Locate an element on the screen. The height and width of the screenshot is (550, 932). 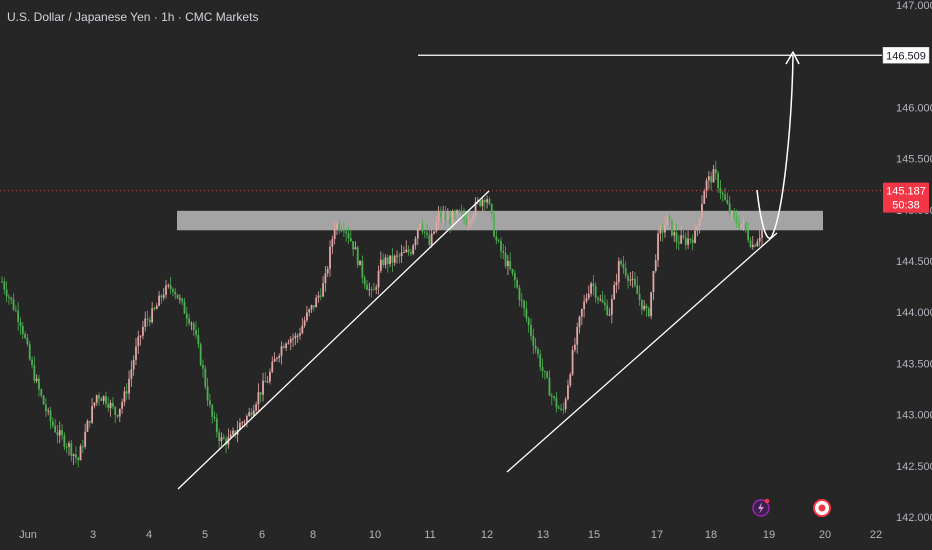
x-tick-label: 11 is located at coordinates (429, 535).